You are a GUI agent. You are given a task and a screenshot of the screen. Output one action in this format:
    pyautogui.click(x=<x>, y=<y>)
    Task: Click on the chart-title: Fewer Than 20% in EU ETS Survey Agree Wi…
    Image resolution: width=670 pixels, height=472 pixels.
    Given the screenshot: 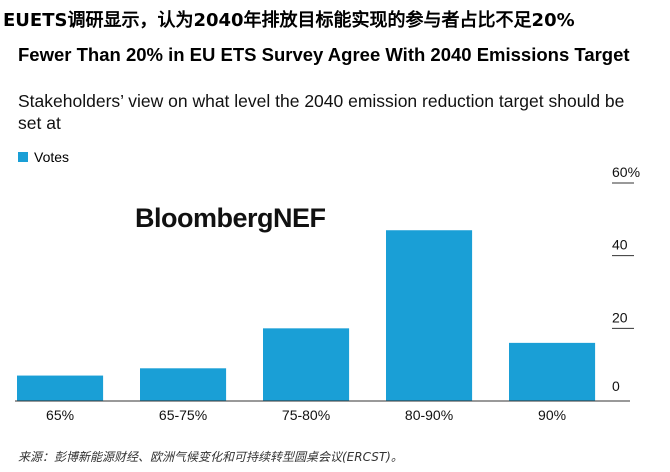 What is the action you would take?
    pyautogui.click(x=324, y=54)
    